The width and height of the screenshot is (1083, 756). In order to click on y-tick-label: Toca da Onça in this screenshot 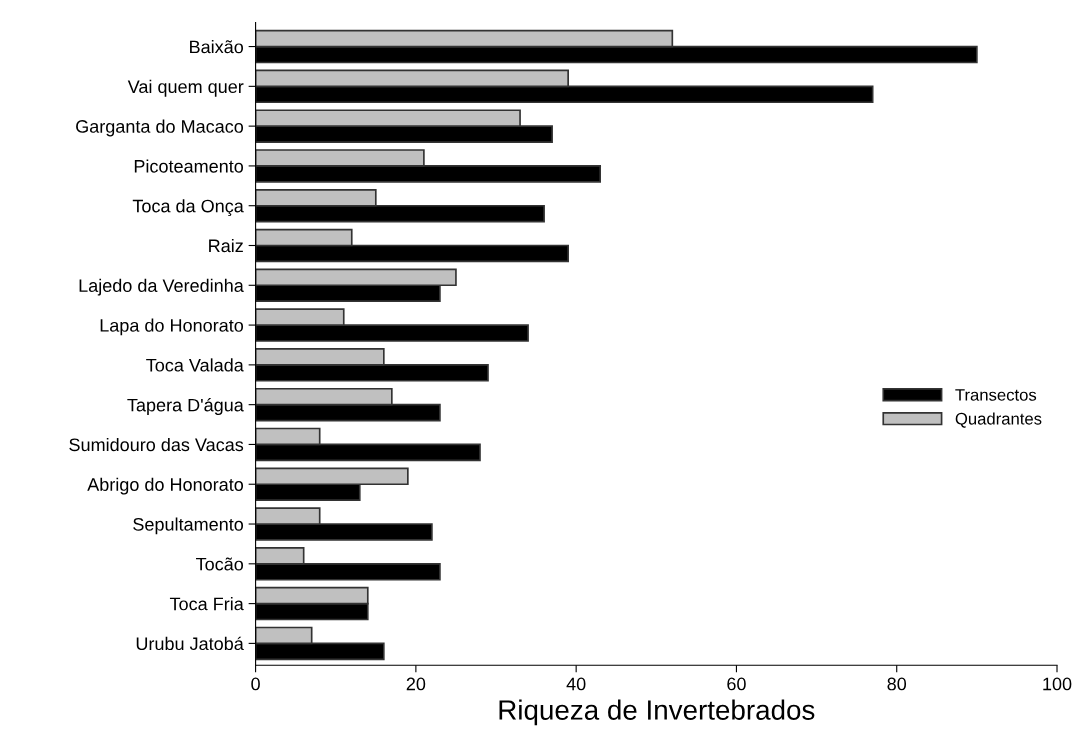, I will do `click(188, 208)`.